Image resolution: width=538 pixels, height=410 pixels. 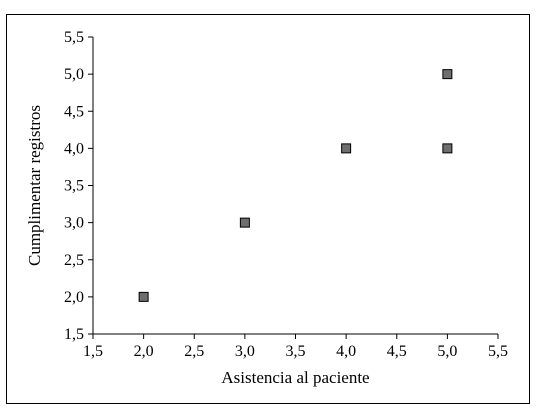 What do you see at coordinates (498, 351) in the screenshot?
I see `x-tick-label: 5,5` at bounding box center [498, 351].